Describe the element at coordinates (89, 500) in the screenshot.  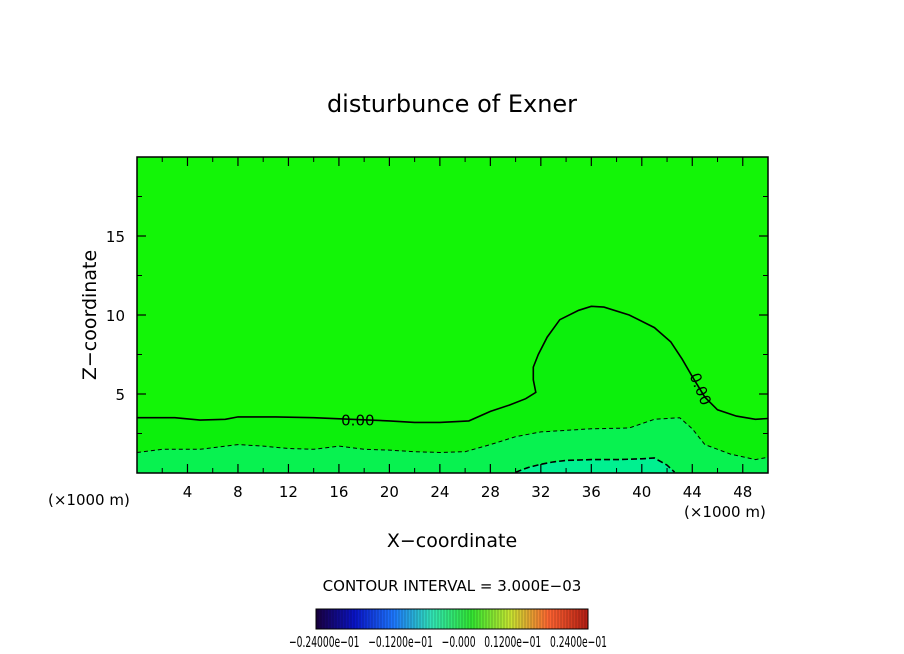
I see `x-unit-left: (×1000 m)` at that location.